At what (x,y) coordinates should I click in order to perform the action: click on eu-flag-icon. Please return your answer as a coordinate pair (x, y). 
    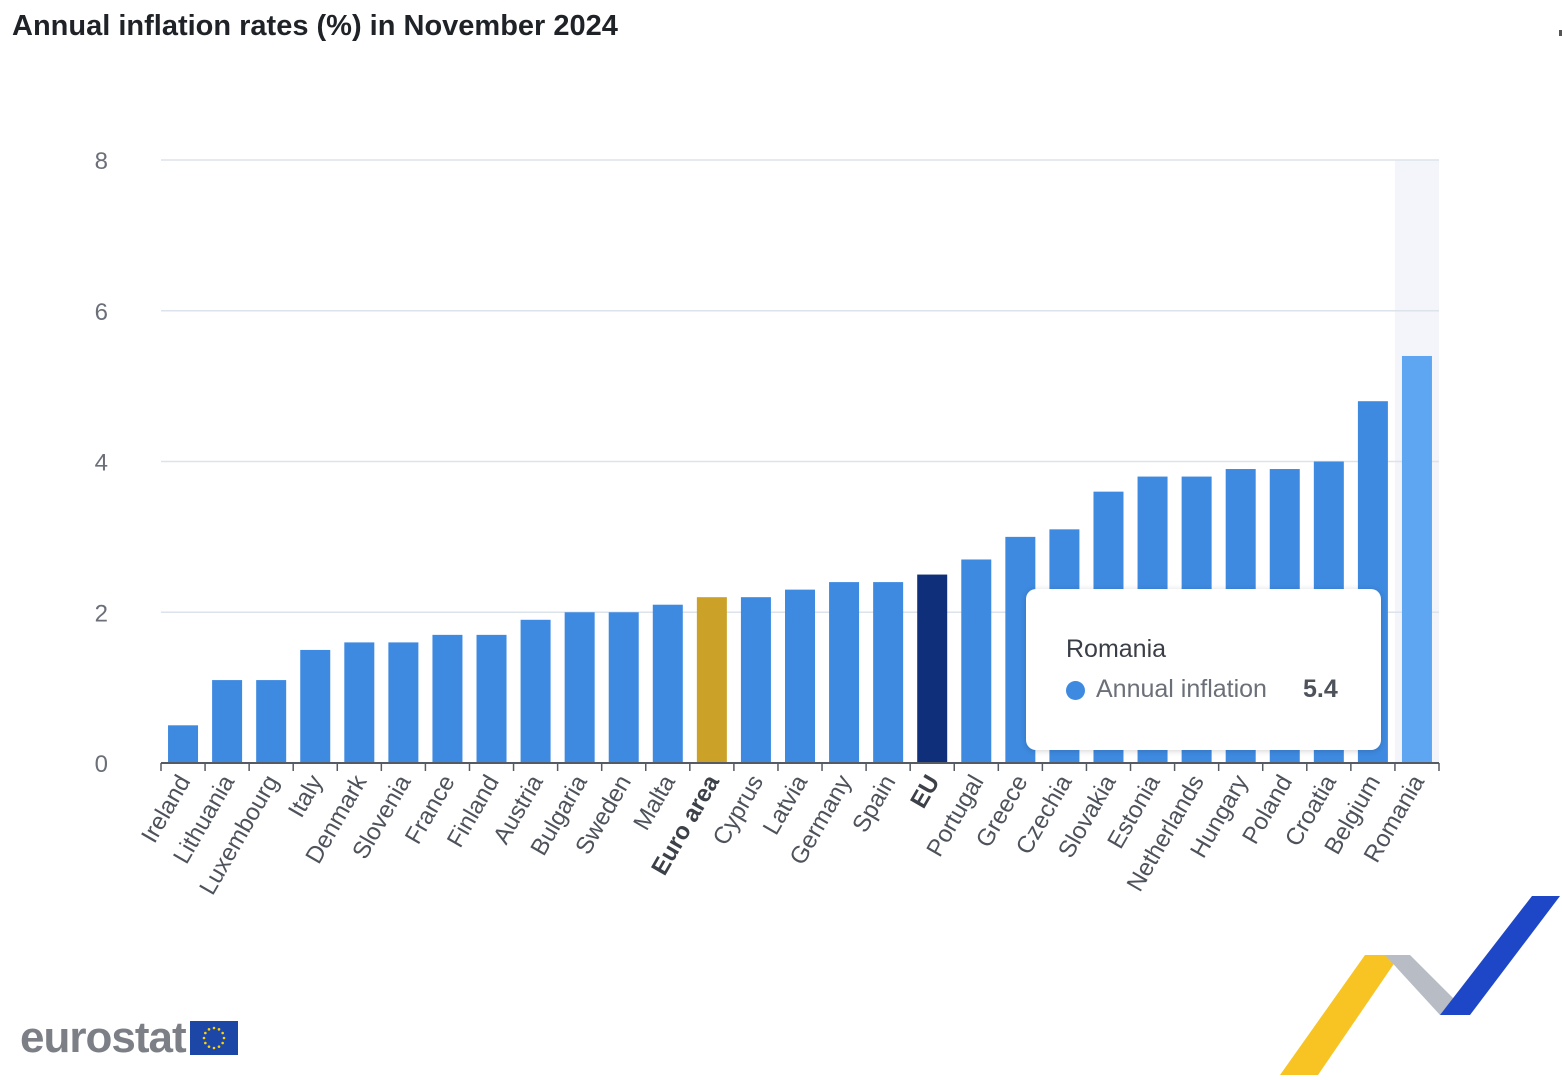
    Looking at the image, I should click on (213, 1038).